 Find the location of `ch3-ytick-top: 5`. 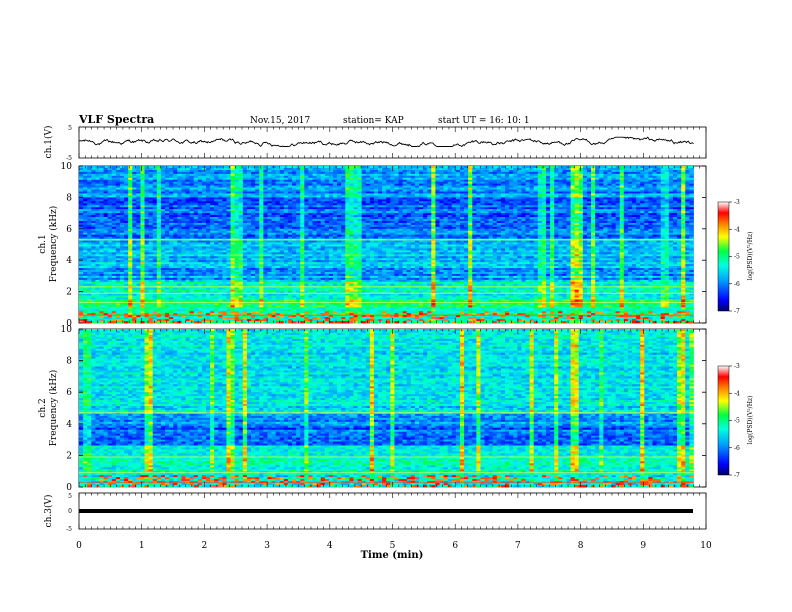

ch3-ytick-top: 5 is located at coordinates (70, 496).